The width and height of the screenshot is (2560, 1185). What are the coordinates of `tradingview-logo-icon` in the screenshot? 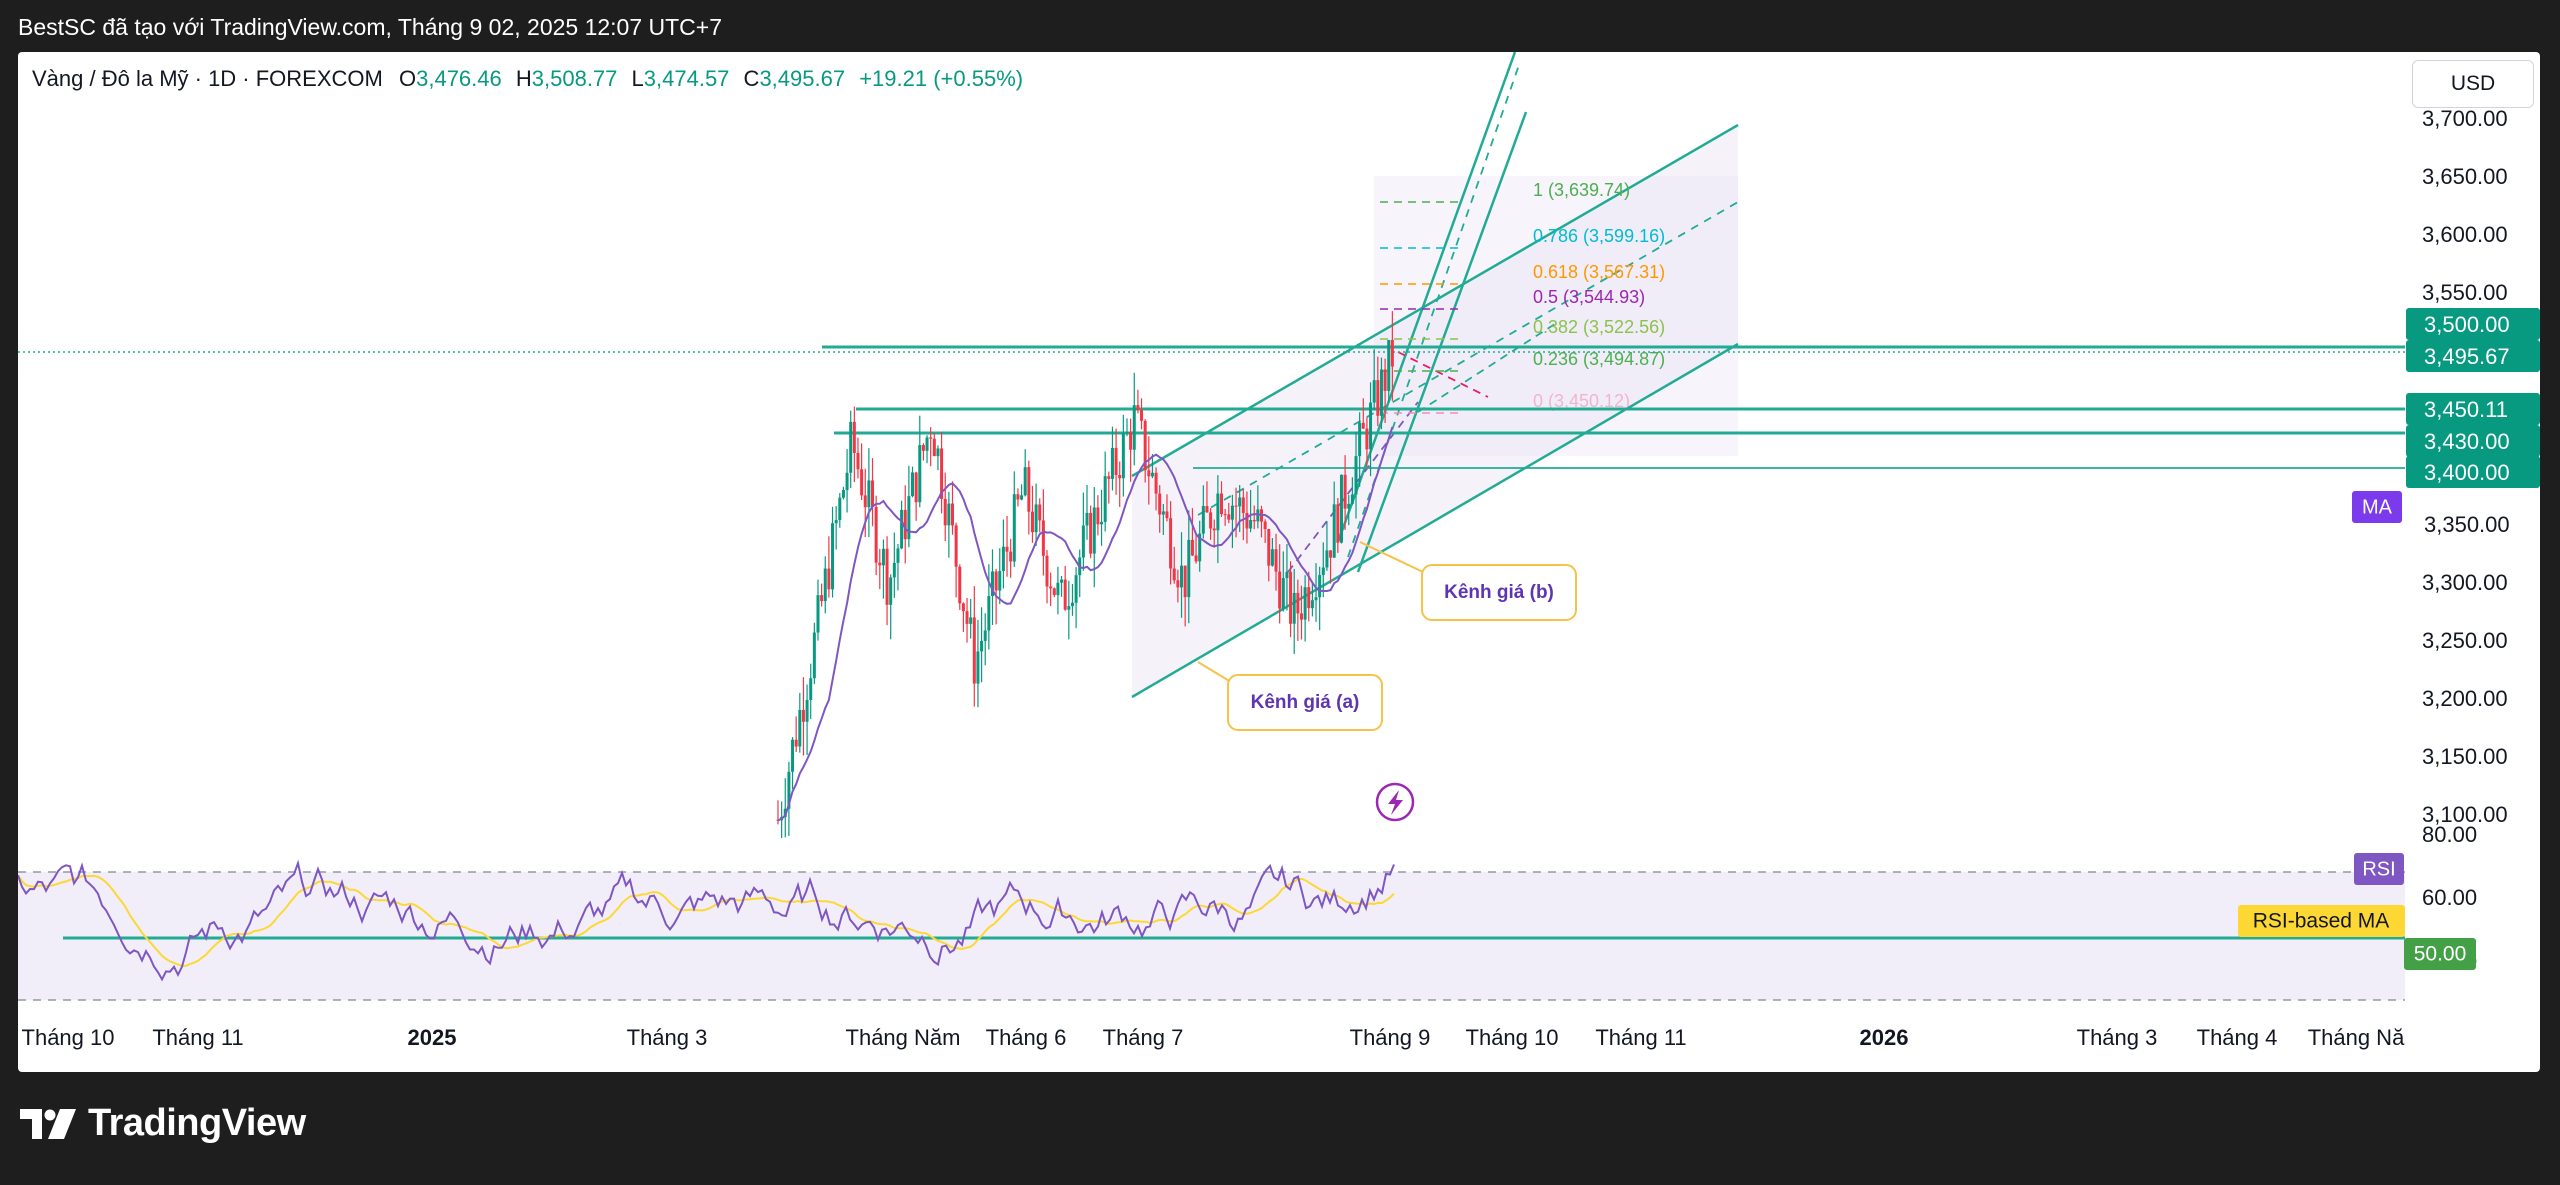 It's located at (48, 1123).